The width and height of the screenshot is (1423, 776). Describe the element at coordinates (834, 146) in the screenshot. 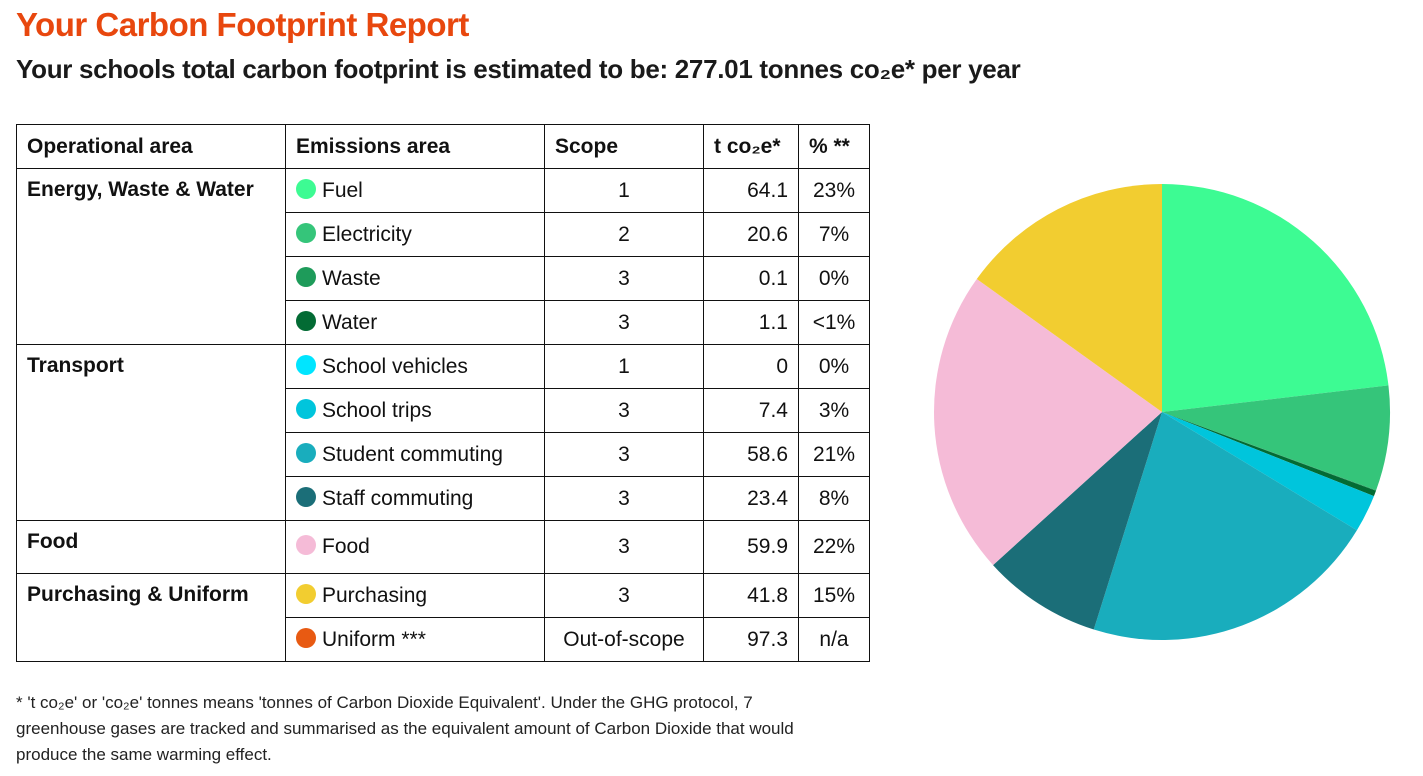

I see `header-percent: % **` at that location.